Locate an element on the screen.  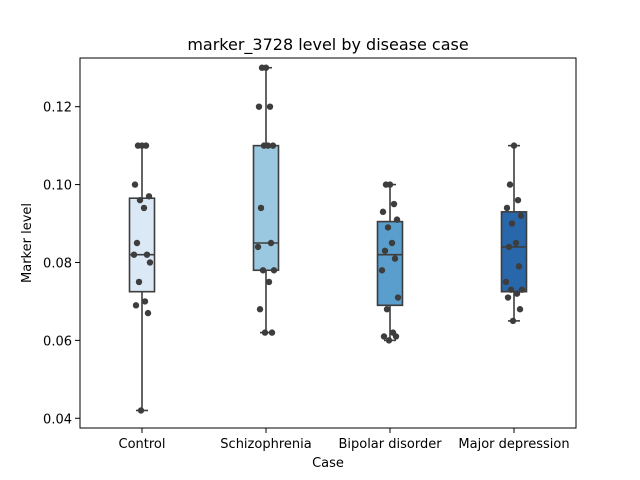
x-tick-label: Bipolar disorder is located at coordinates (390, 444).